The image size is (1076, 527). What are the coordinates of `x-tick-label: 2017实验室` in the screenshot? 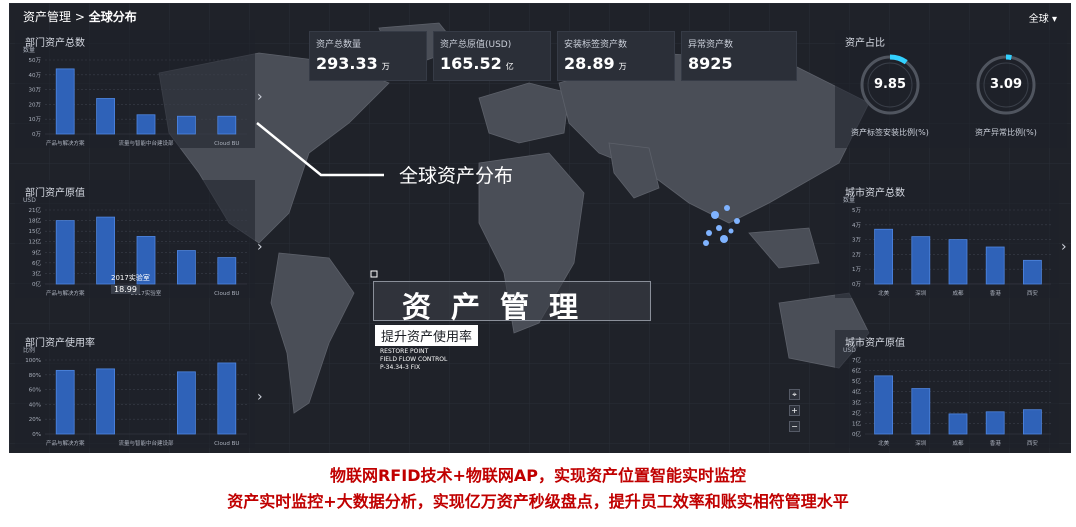 It's located at (146, 293).